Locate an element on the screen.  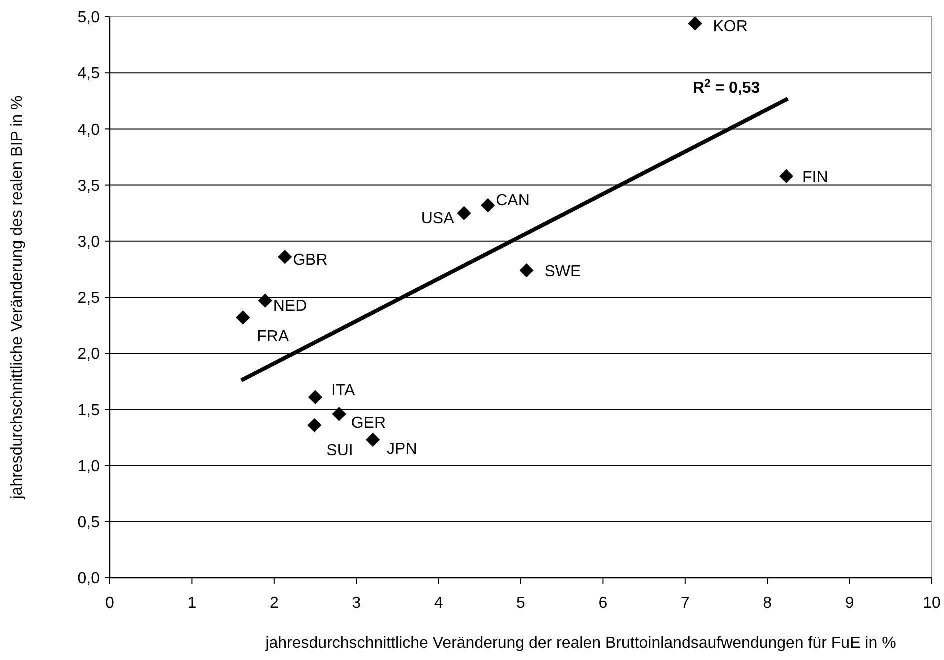
y-tick-label: 1,5 is located at coordinates (89, 411).